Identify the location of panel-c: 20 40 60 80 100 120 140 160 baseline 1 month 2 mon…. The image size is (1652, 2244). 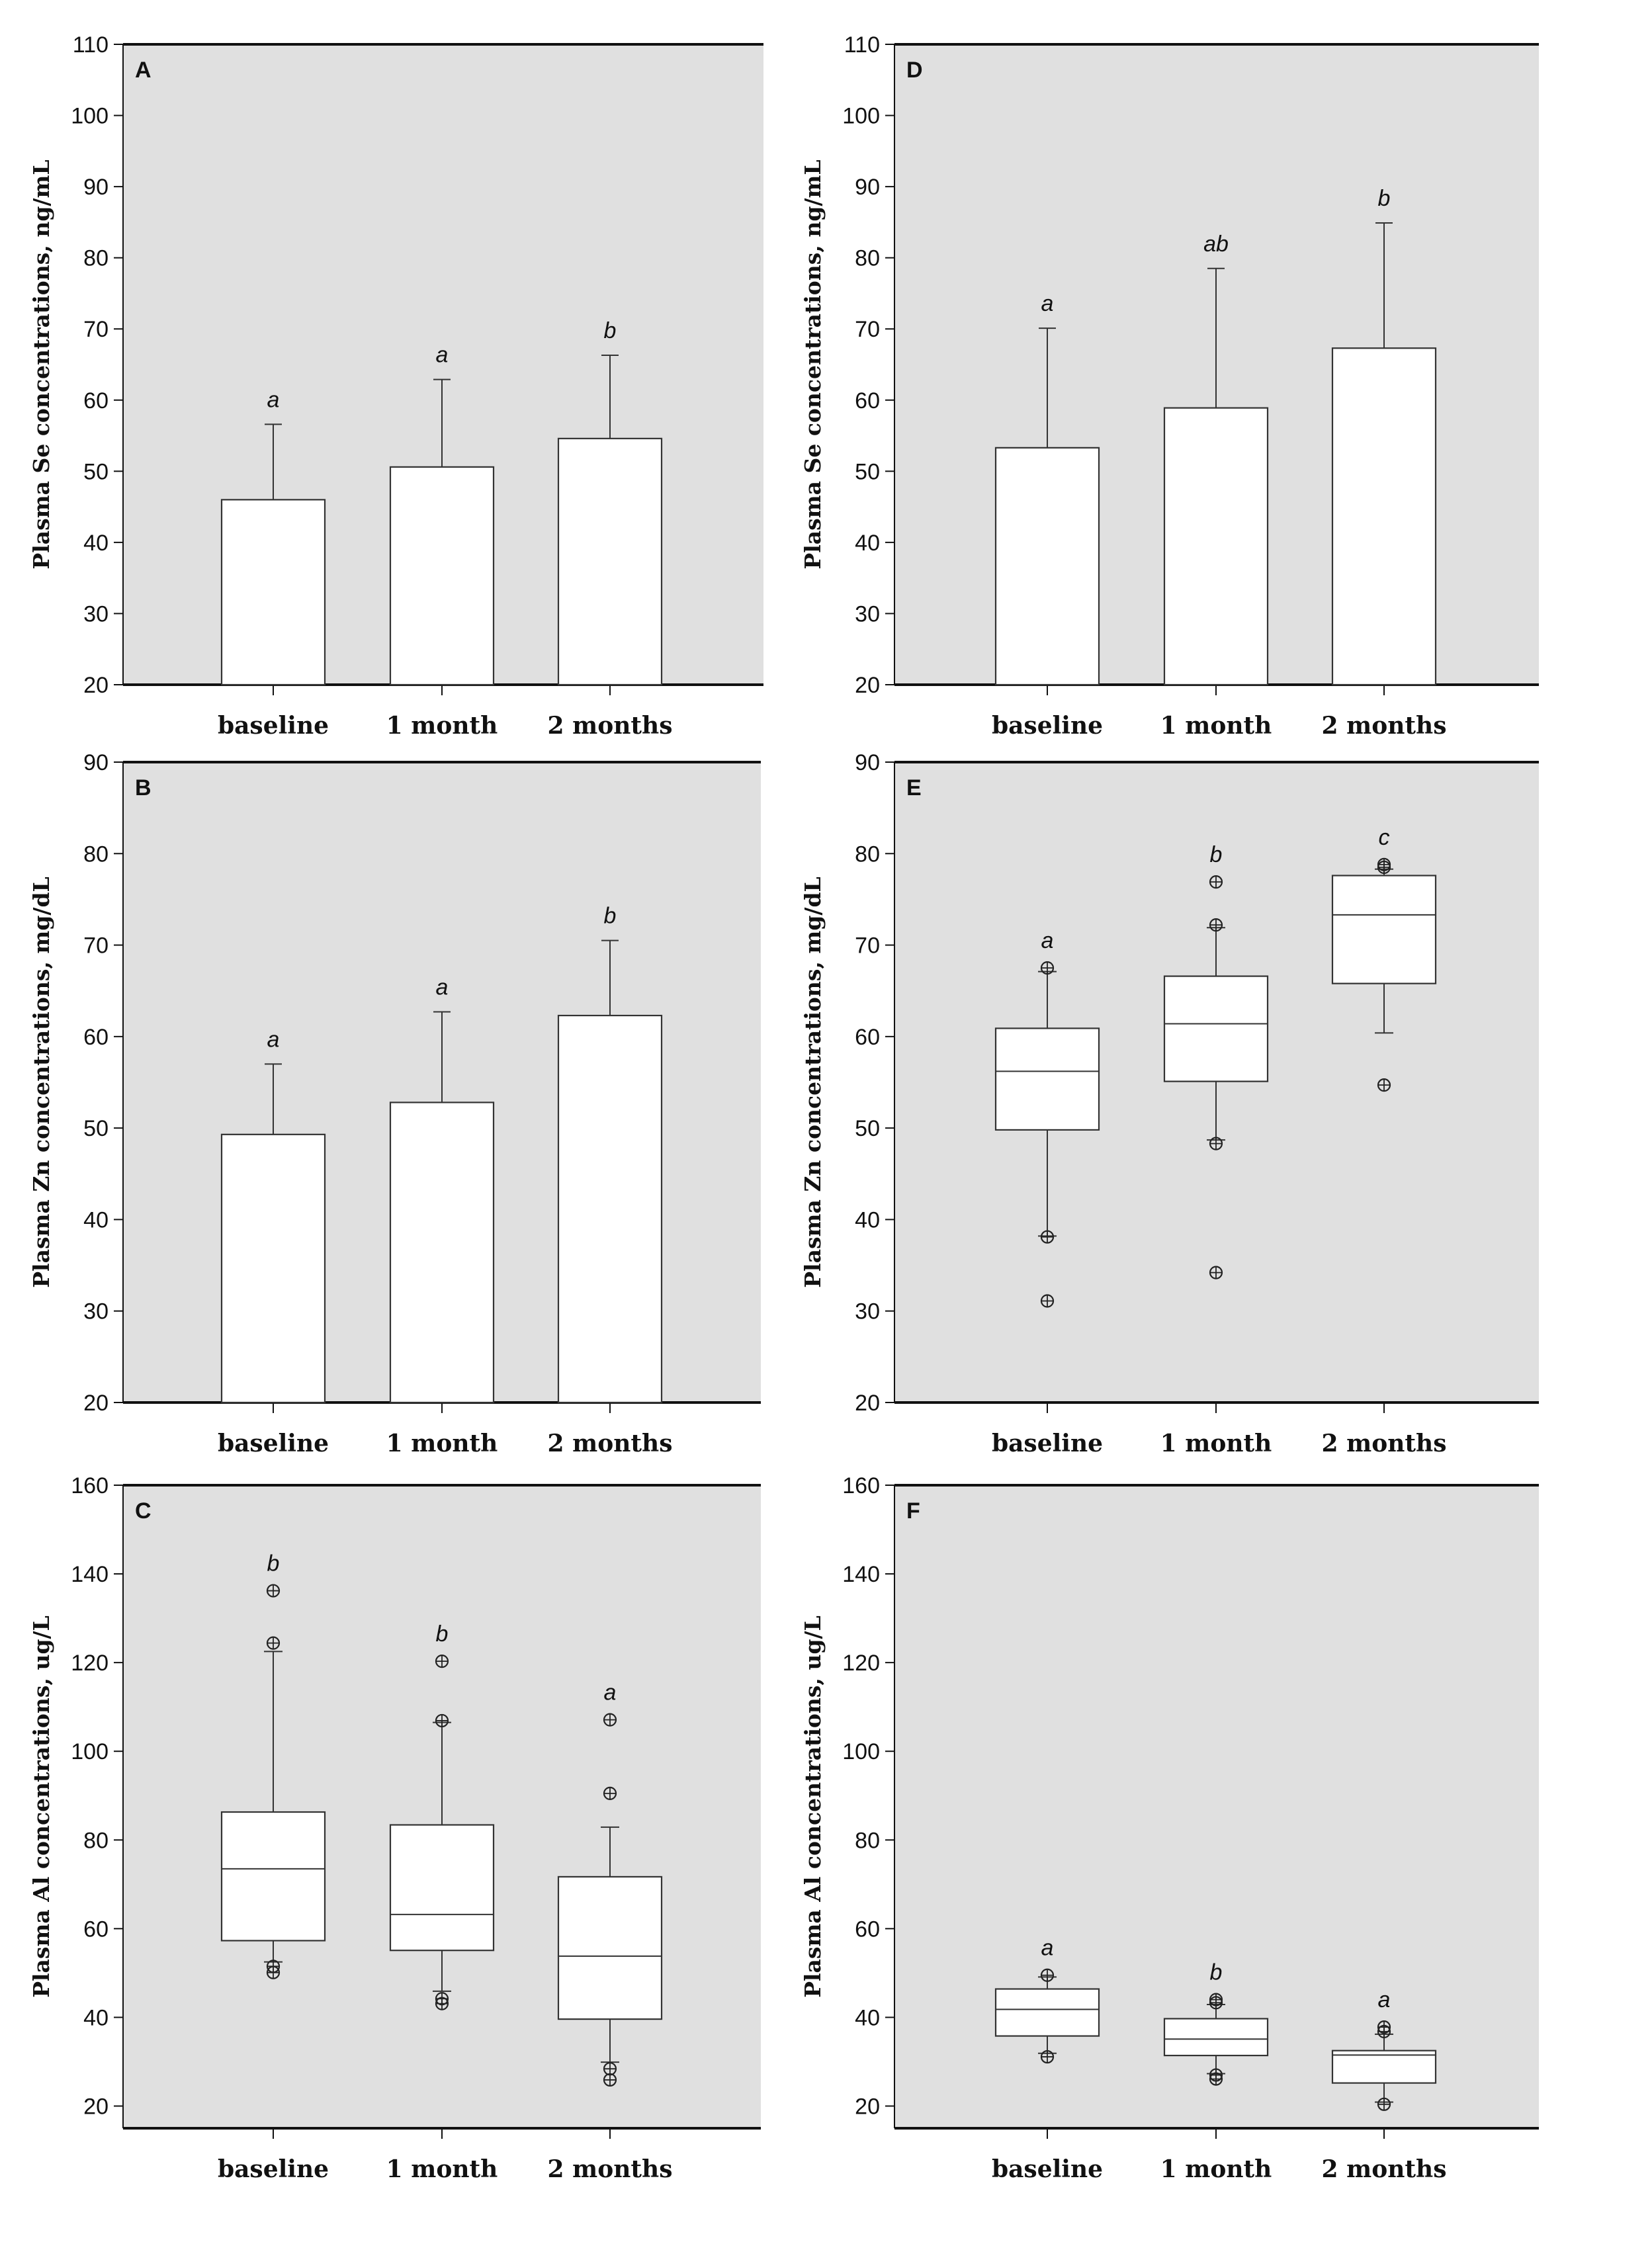
(394, 1828).